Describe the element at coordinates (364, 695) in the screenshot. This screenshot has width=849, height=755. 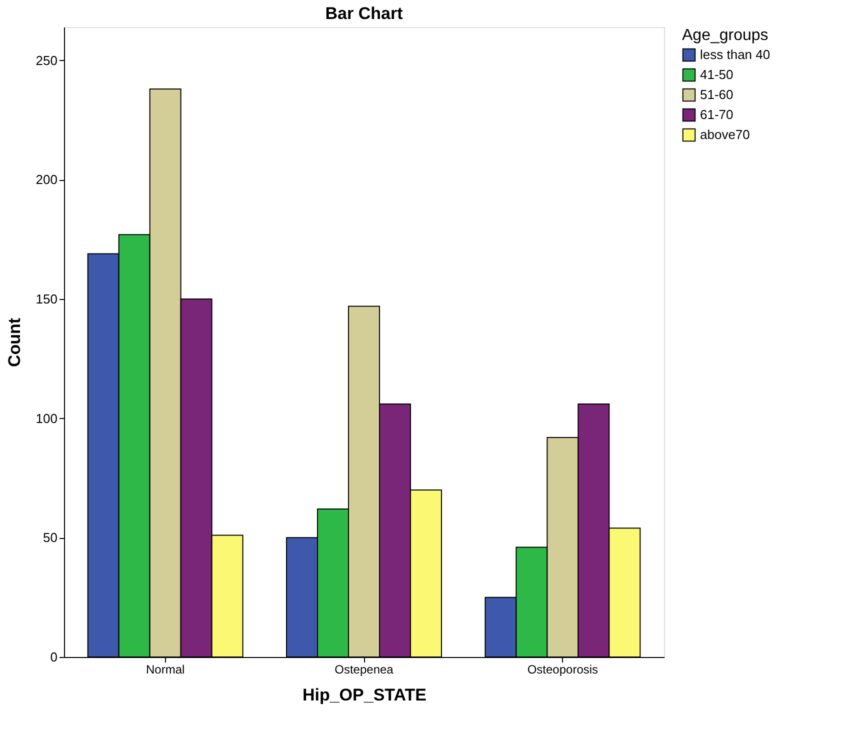
I see `x-axis-title: Hip_OP_STATE` at that location.